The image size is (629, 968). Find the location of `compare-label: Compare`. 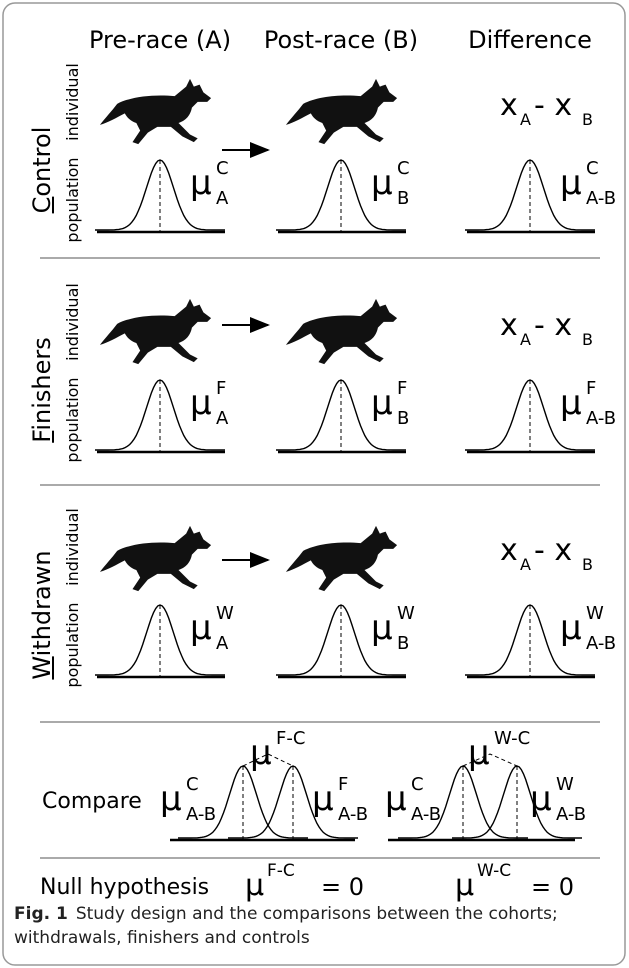

compare-label: Compare is located at coordinates (92, 801).